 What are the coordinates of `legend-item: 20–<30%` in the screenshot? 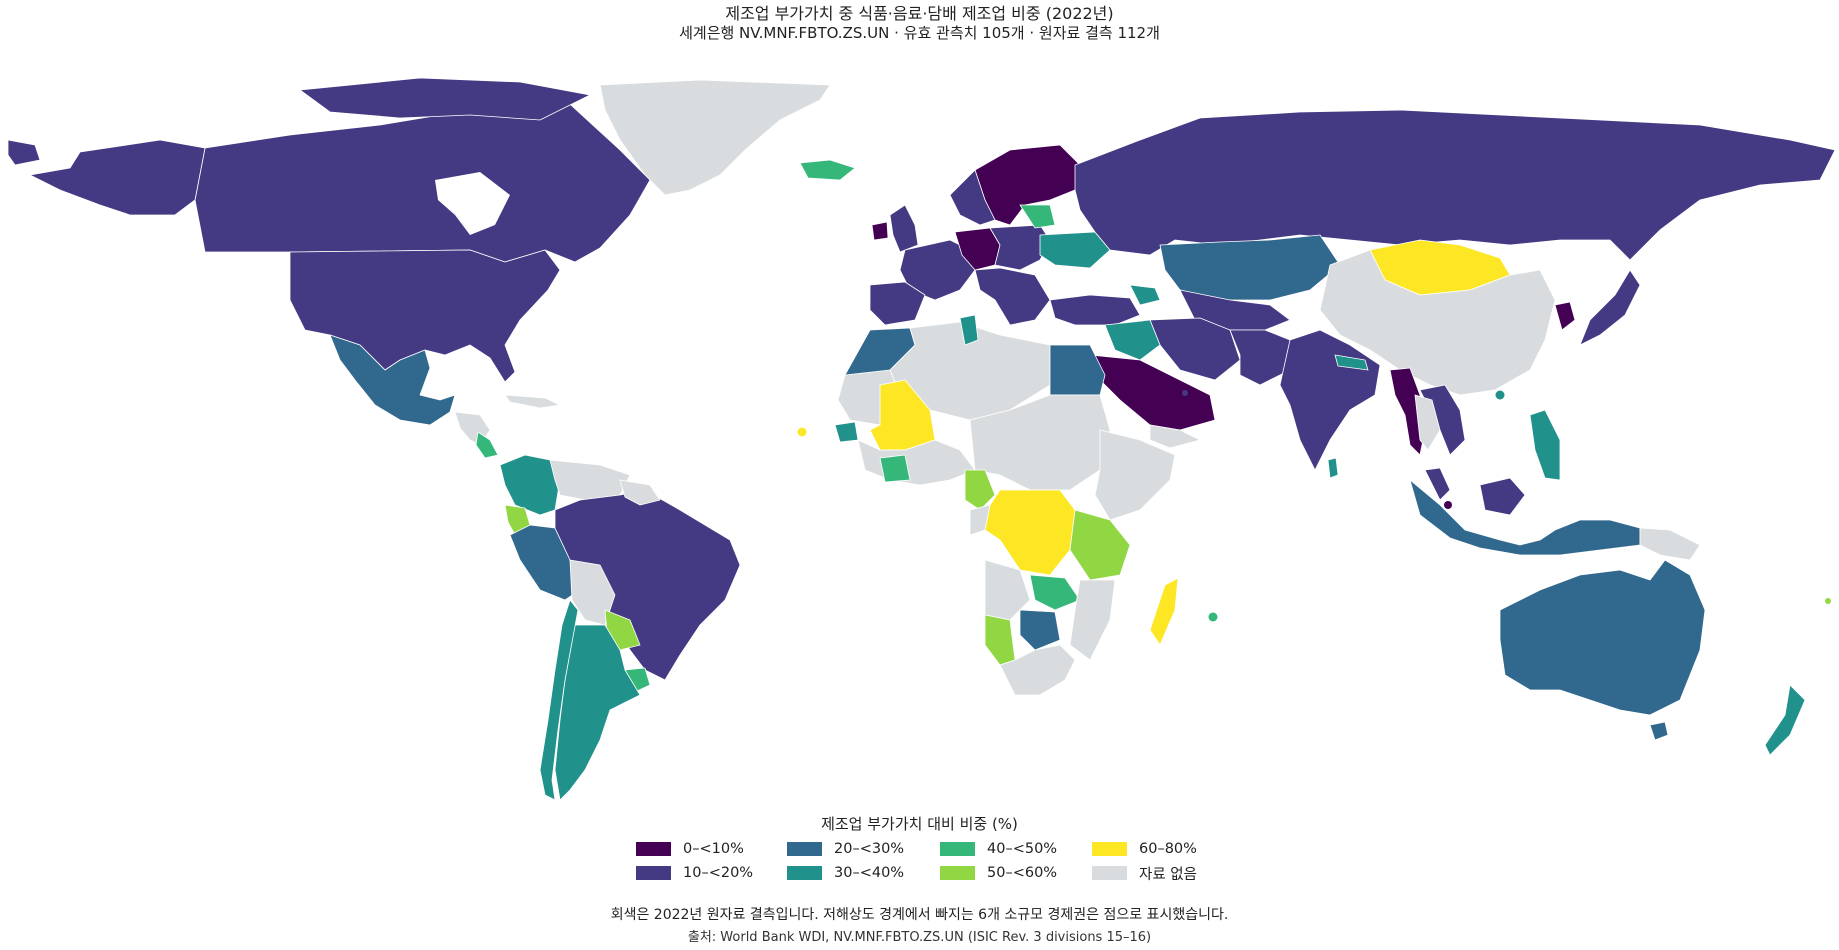 It's located at (845, 849).